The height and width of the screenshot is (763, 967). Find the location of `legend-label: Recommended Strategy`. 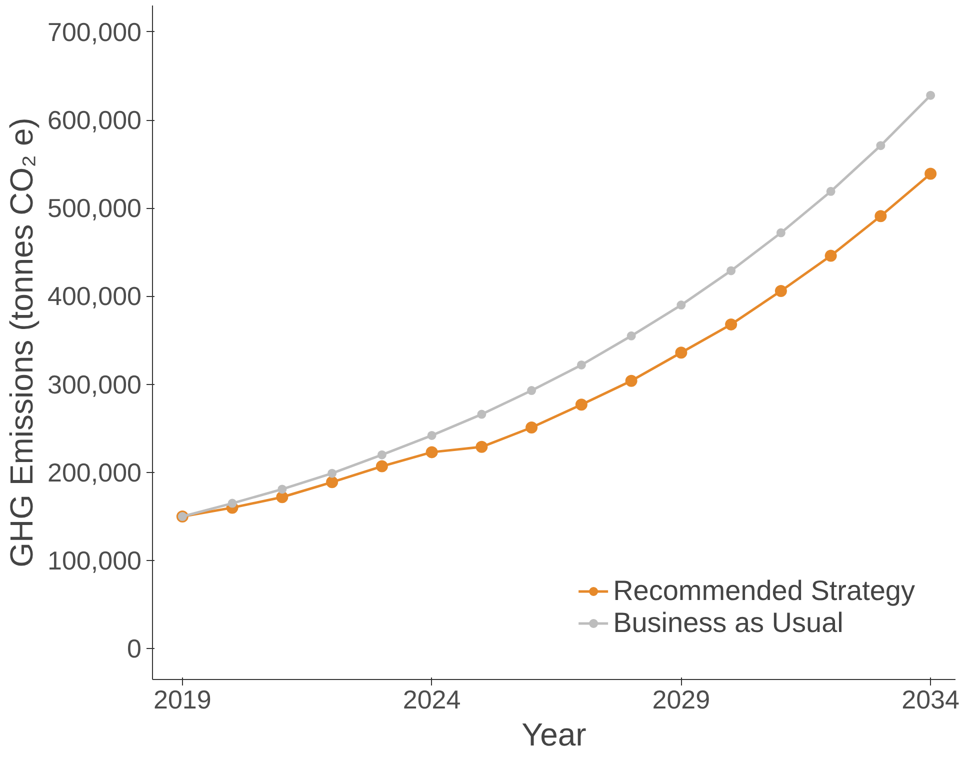

legend-label: Recommended Strategy is located at coordinates (764, 591).